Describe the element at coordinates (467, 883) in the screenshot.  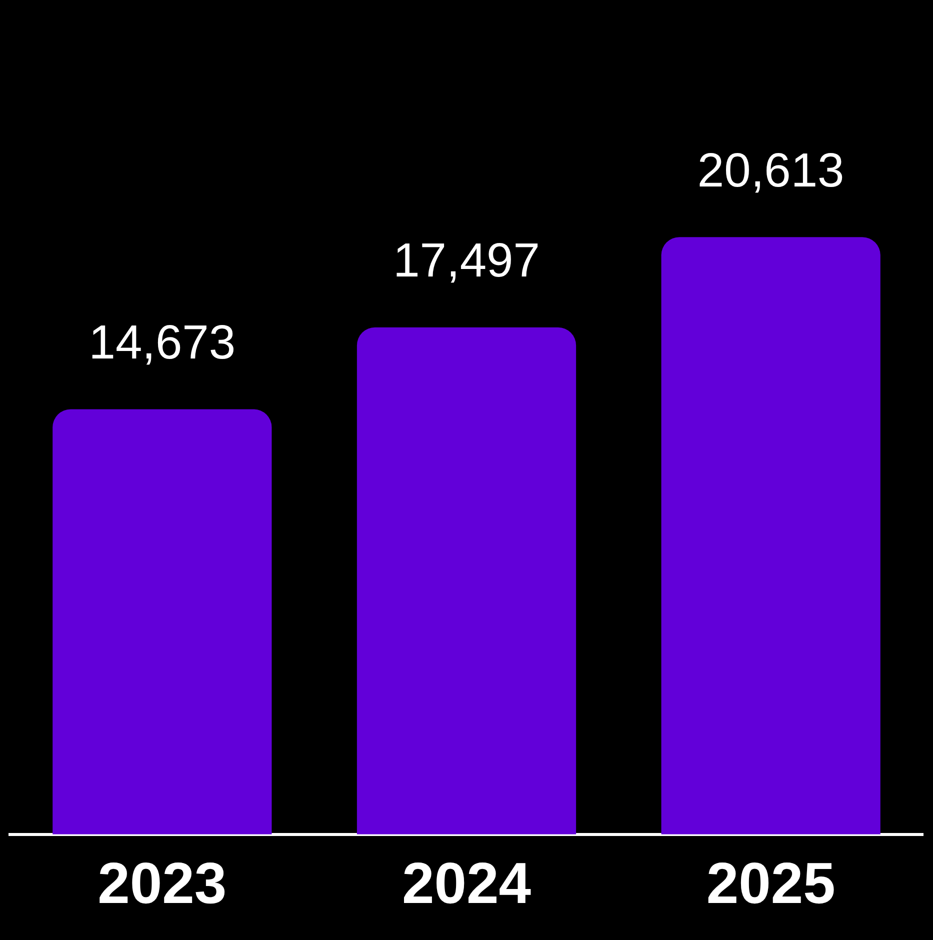
I see `x-tick-label: 2024` at that location.